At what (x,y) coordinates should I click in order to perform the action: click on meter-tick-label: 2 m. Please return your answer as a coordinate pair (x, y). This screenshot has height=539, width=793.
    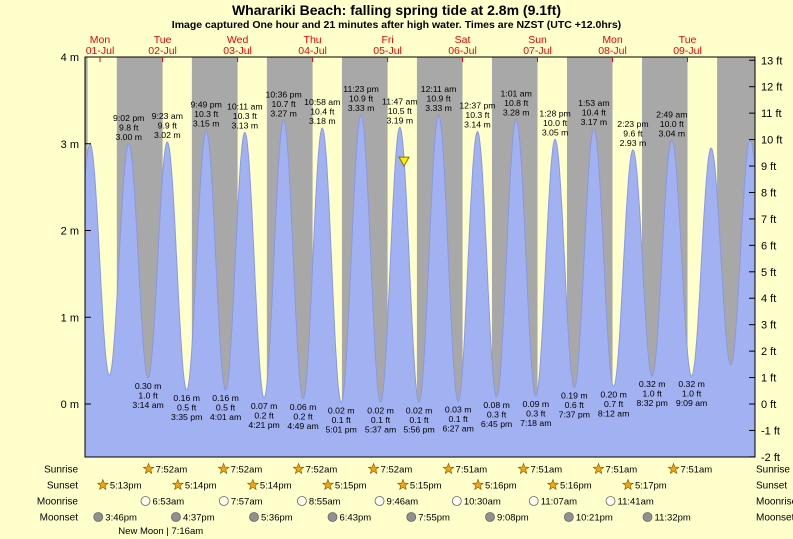
    Looking at the image, I should click on (70, 232).